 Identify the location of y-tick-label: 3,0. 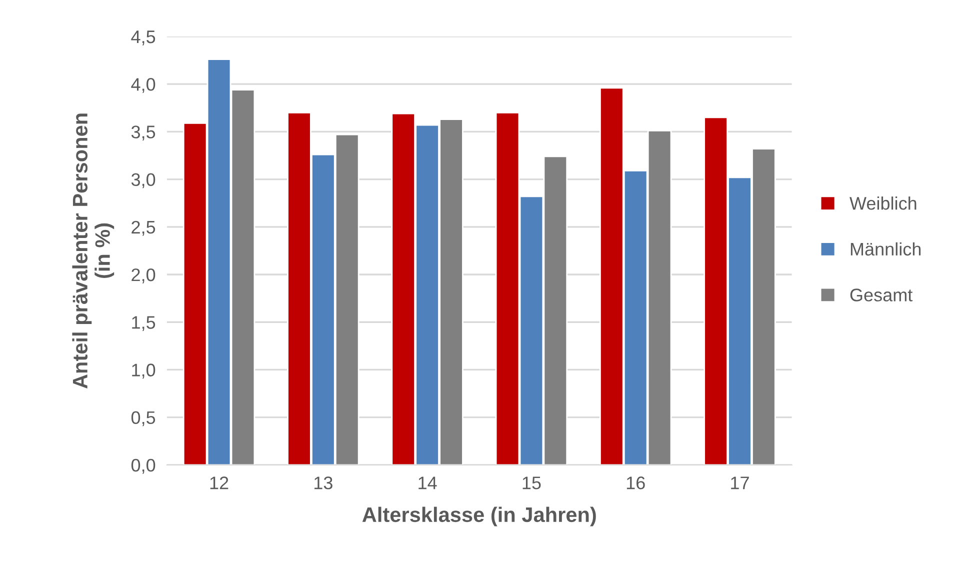
(143, 180).